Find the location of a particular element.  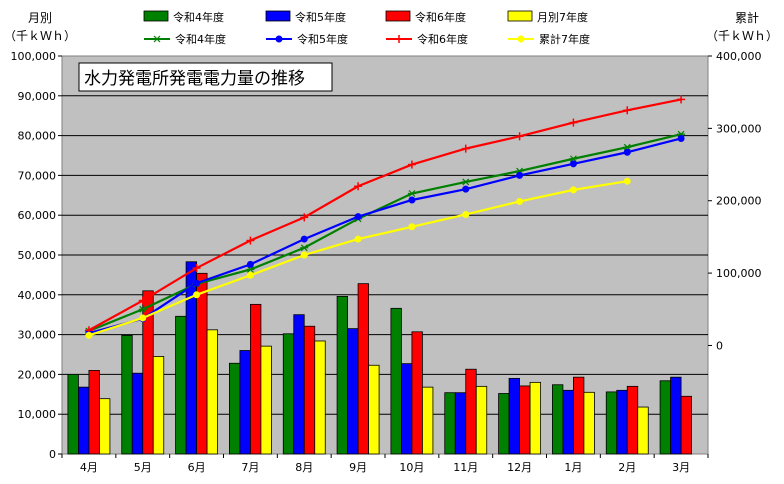

x-tick-label: 2月 is located at coordinates (627, 467).